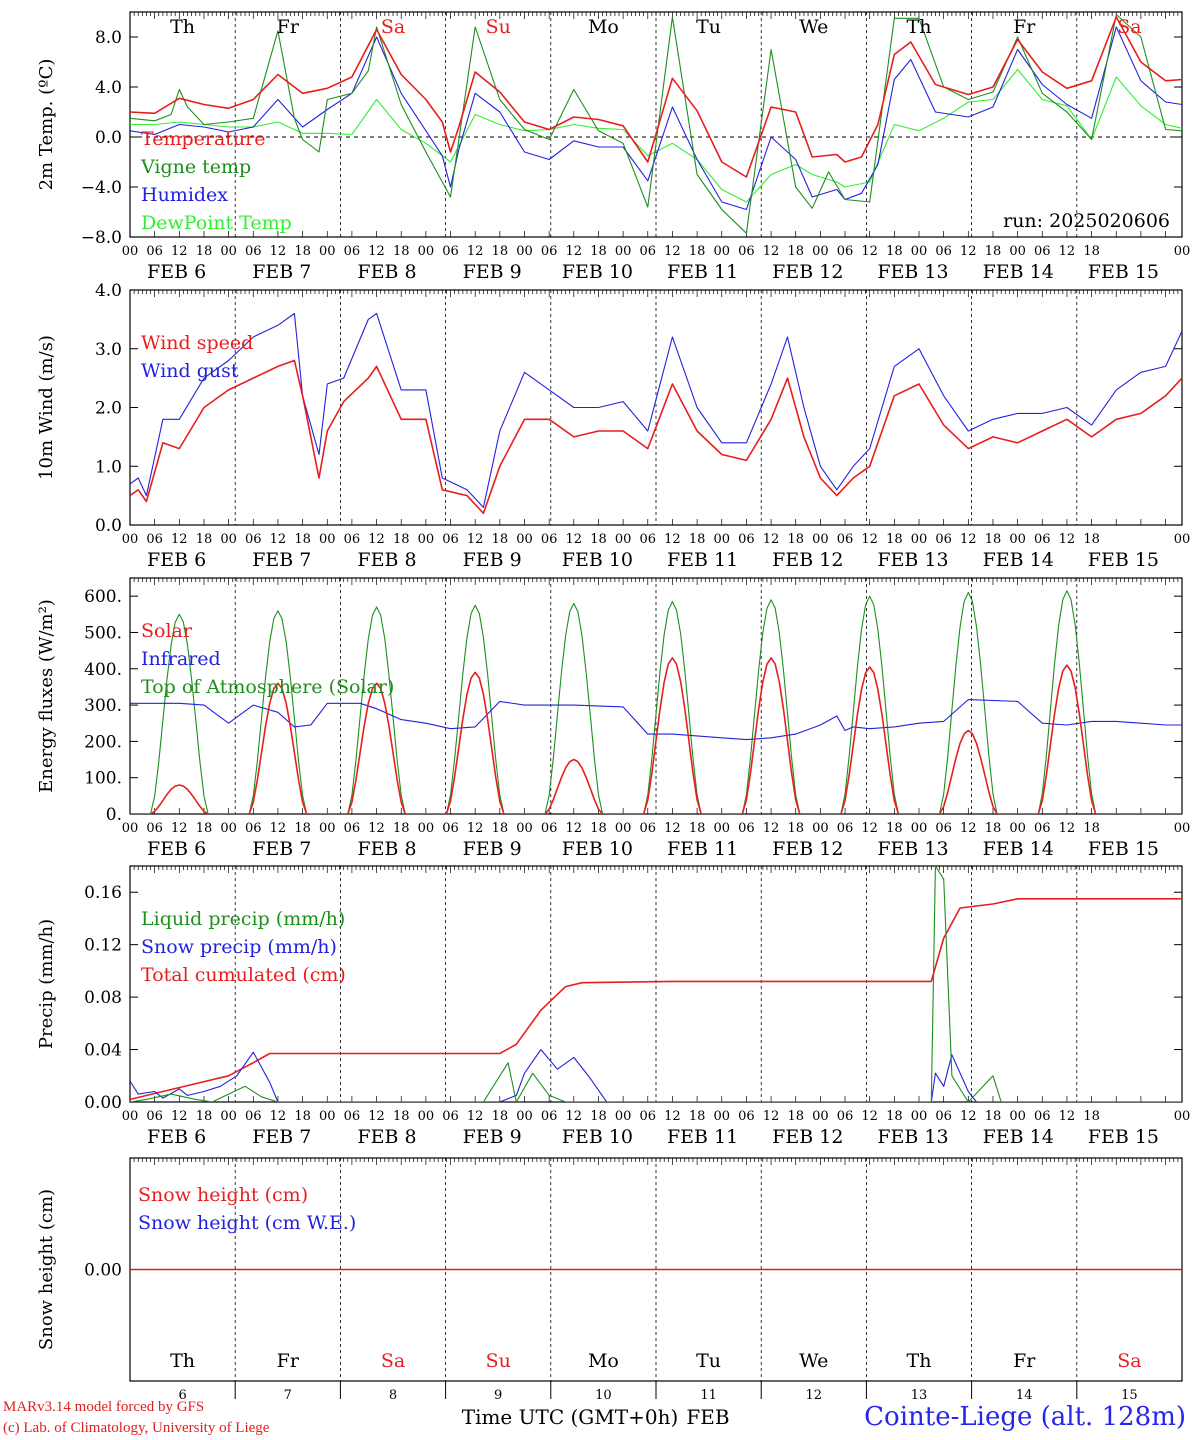 Image resolution: width=1194 pixels, height=1440 pixels. I want to click on y-tick-label: 0.00, so click(103, 1271).